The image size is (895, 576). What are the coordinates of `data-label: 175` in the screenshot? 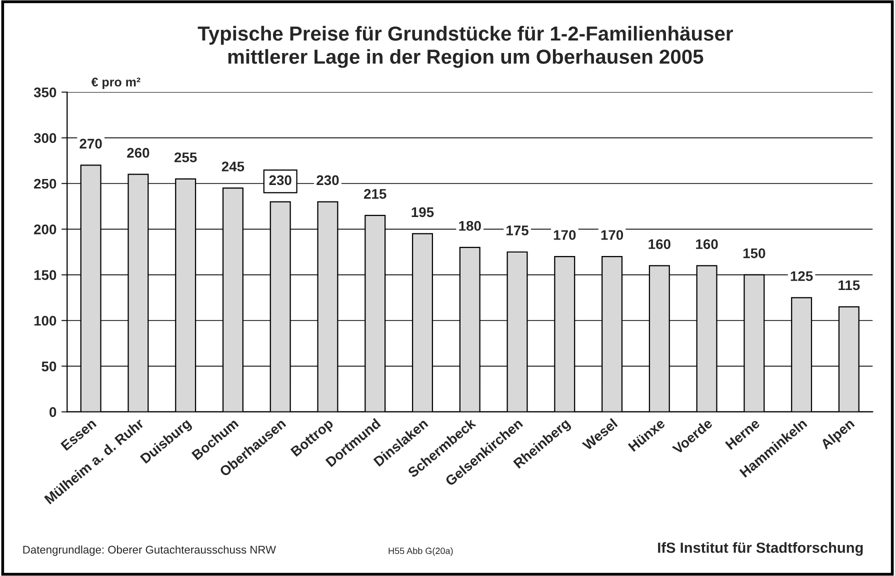 It's located at (517, 231).